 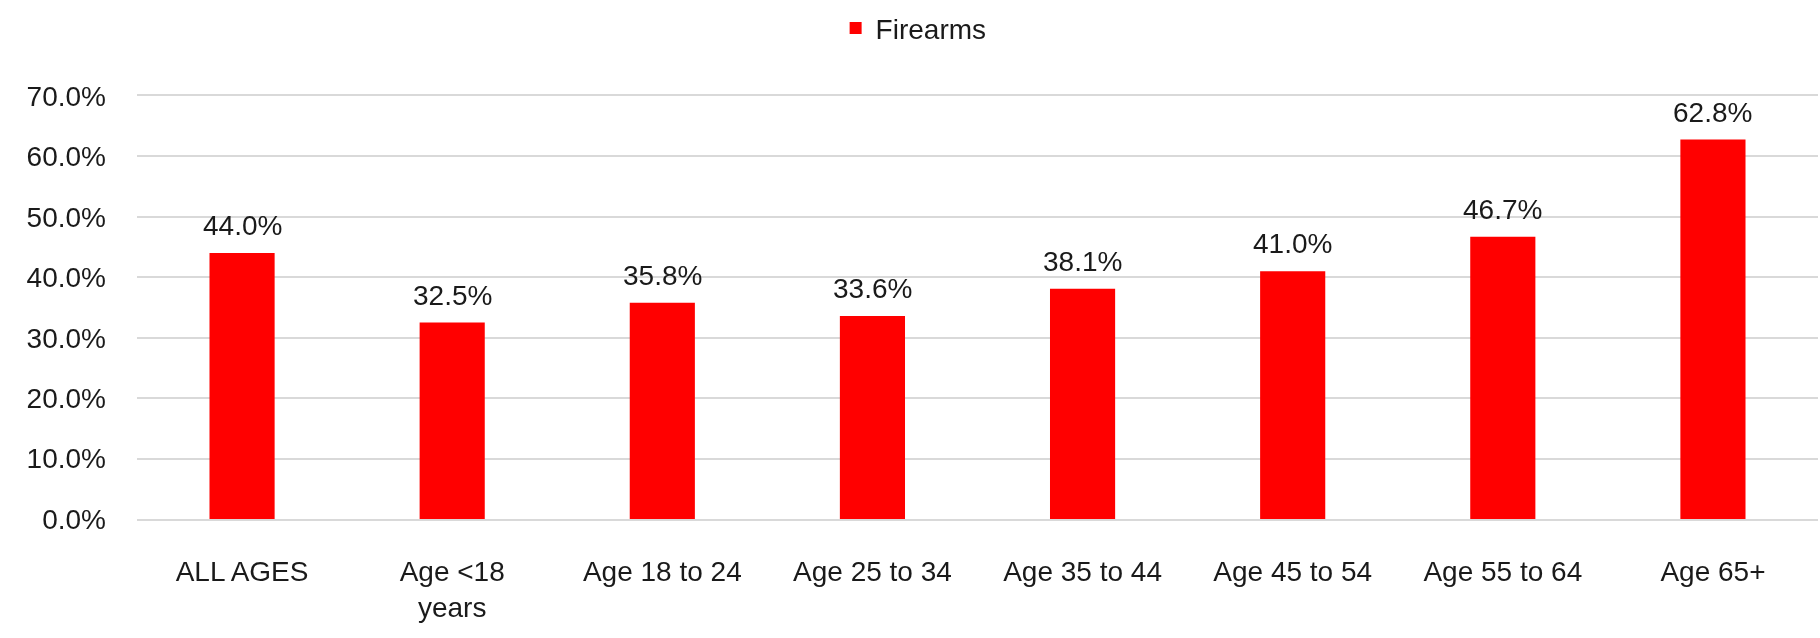 I want to click on legend-label: Firearms, so click(x=931, y=29).